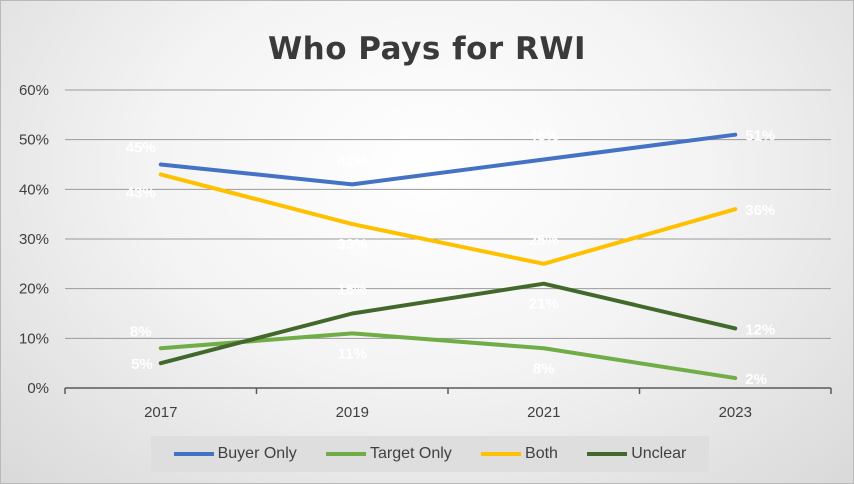  I want to click on legend-item: Buyer Only, so click(235, 454).